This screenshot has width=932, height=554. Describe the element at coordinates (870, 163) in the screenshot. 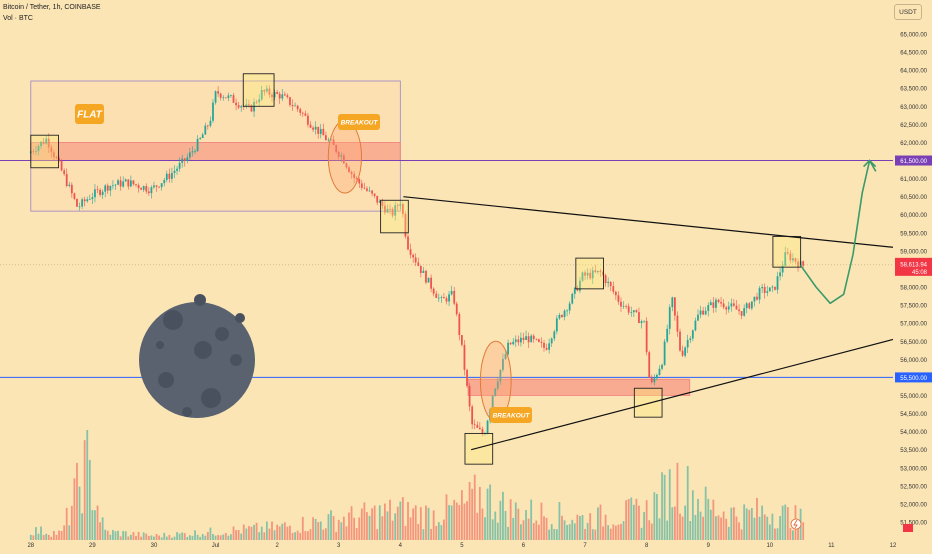

I see `projection-arrowhead` at that location.